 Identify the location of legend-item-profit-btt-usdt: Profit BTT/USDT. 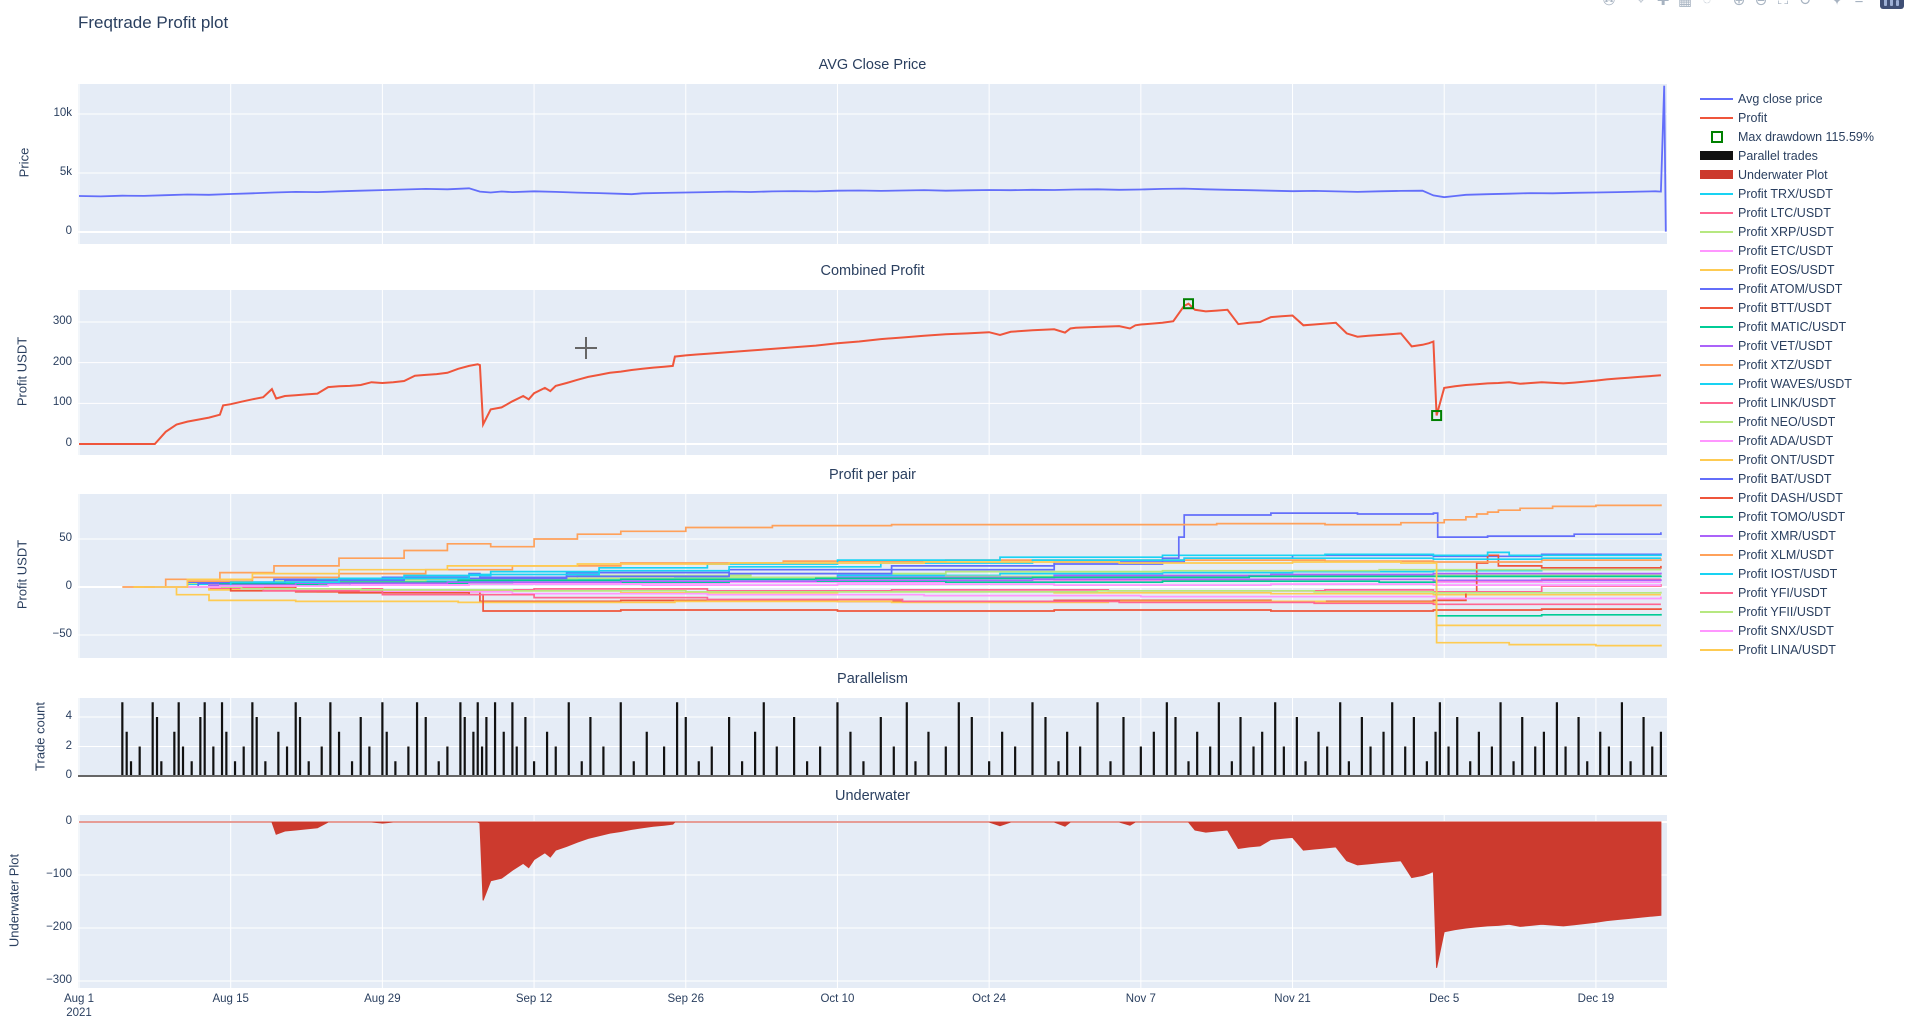
(1766, 307).